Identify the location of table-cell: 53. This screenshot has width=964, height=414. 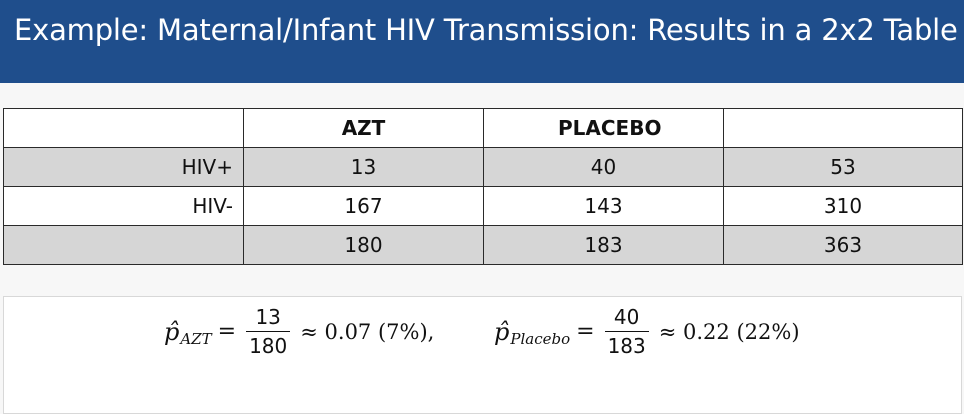
(843, 167).